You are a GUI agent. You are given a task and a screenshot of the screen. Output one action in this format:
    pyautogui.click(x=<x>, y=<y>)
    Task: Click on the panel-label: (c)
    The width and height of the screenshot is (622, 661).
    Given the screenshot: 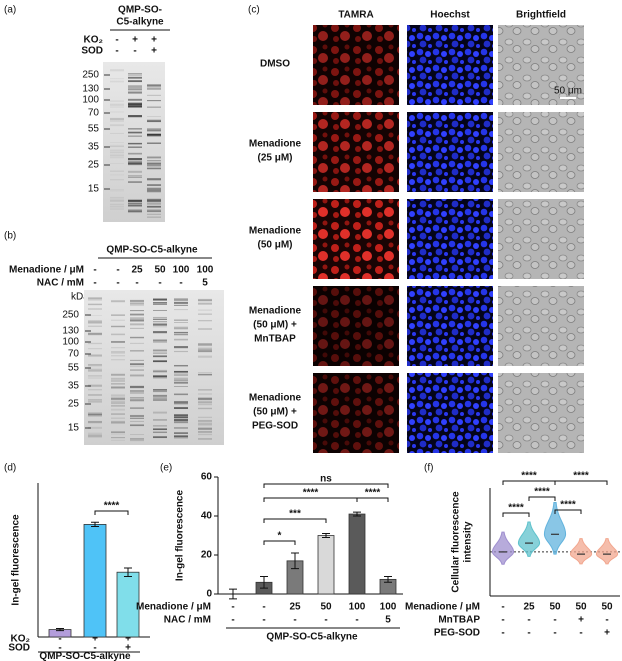 What is the action you would take?
    pyautogui.click(x=254, y=10)
    